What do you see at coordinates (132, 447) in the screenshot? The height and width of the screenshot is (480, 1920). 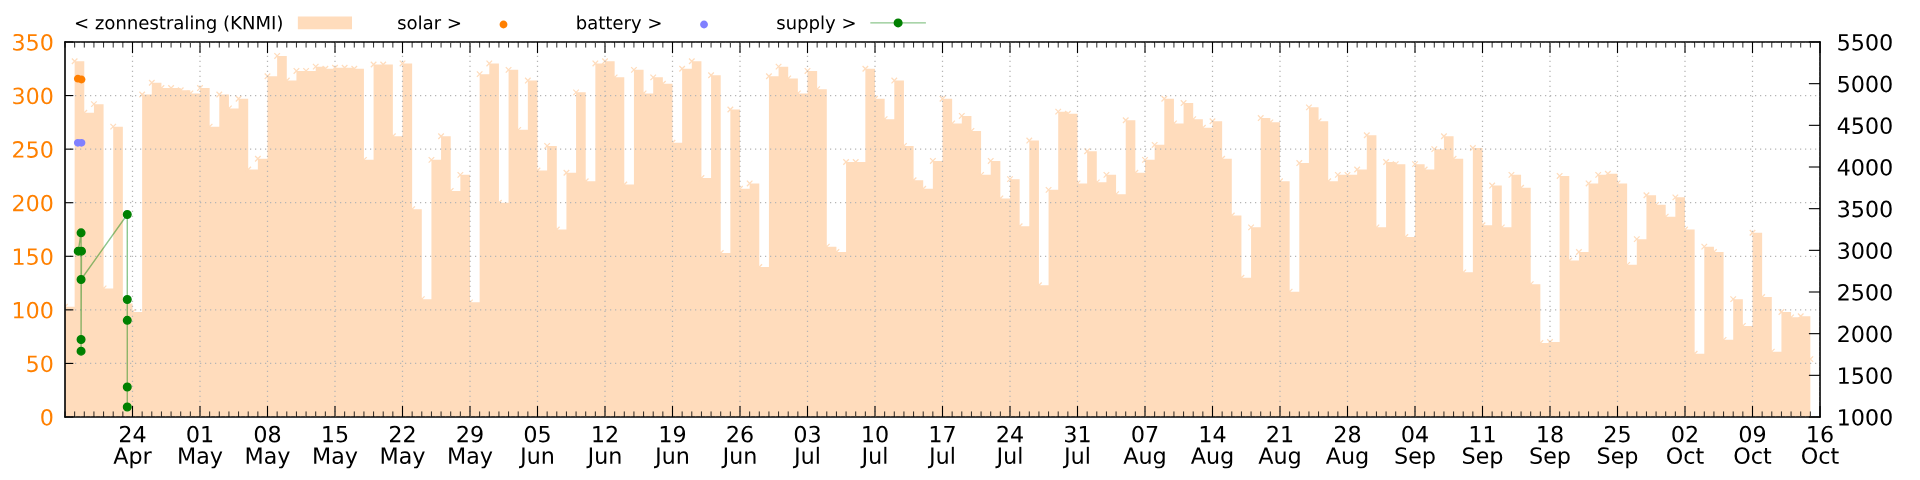 I see `x-tick-label: 24 Apr` at bounding box center [132, 447].